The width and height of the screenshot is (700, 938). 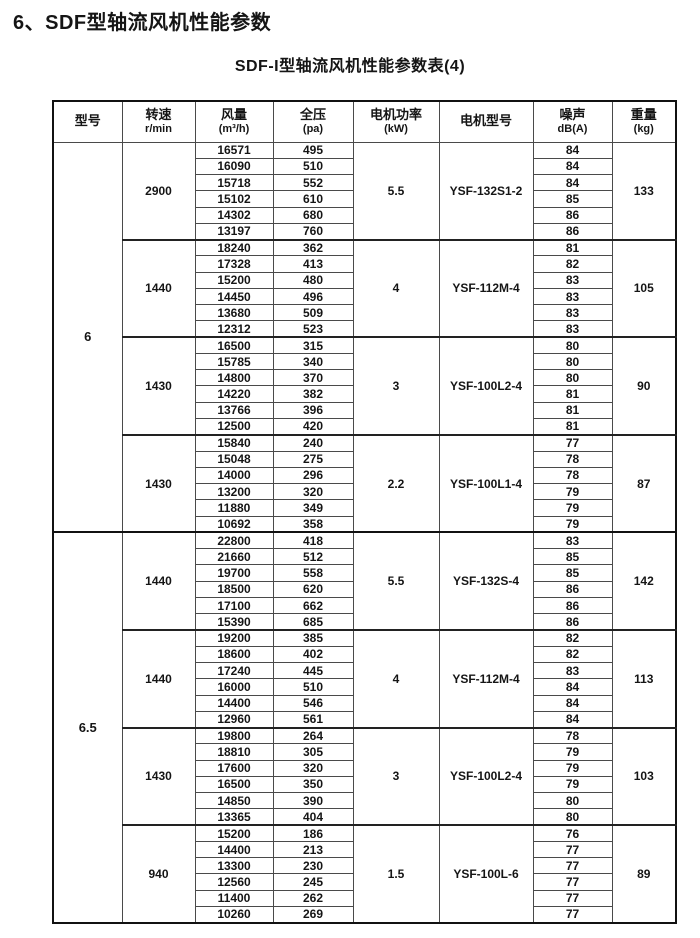 I want to click on pressure-cell: 262, so click(x=313, y=898).